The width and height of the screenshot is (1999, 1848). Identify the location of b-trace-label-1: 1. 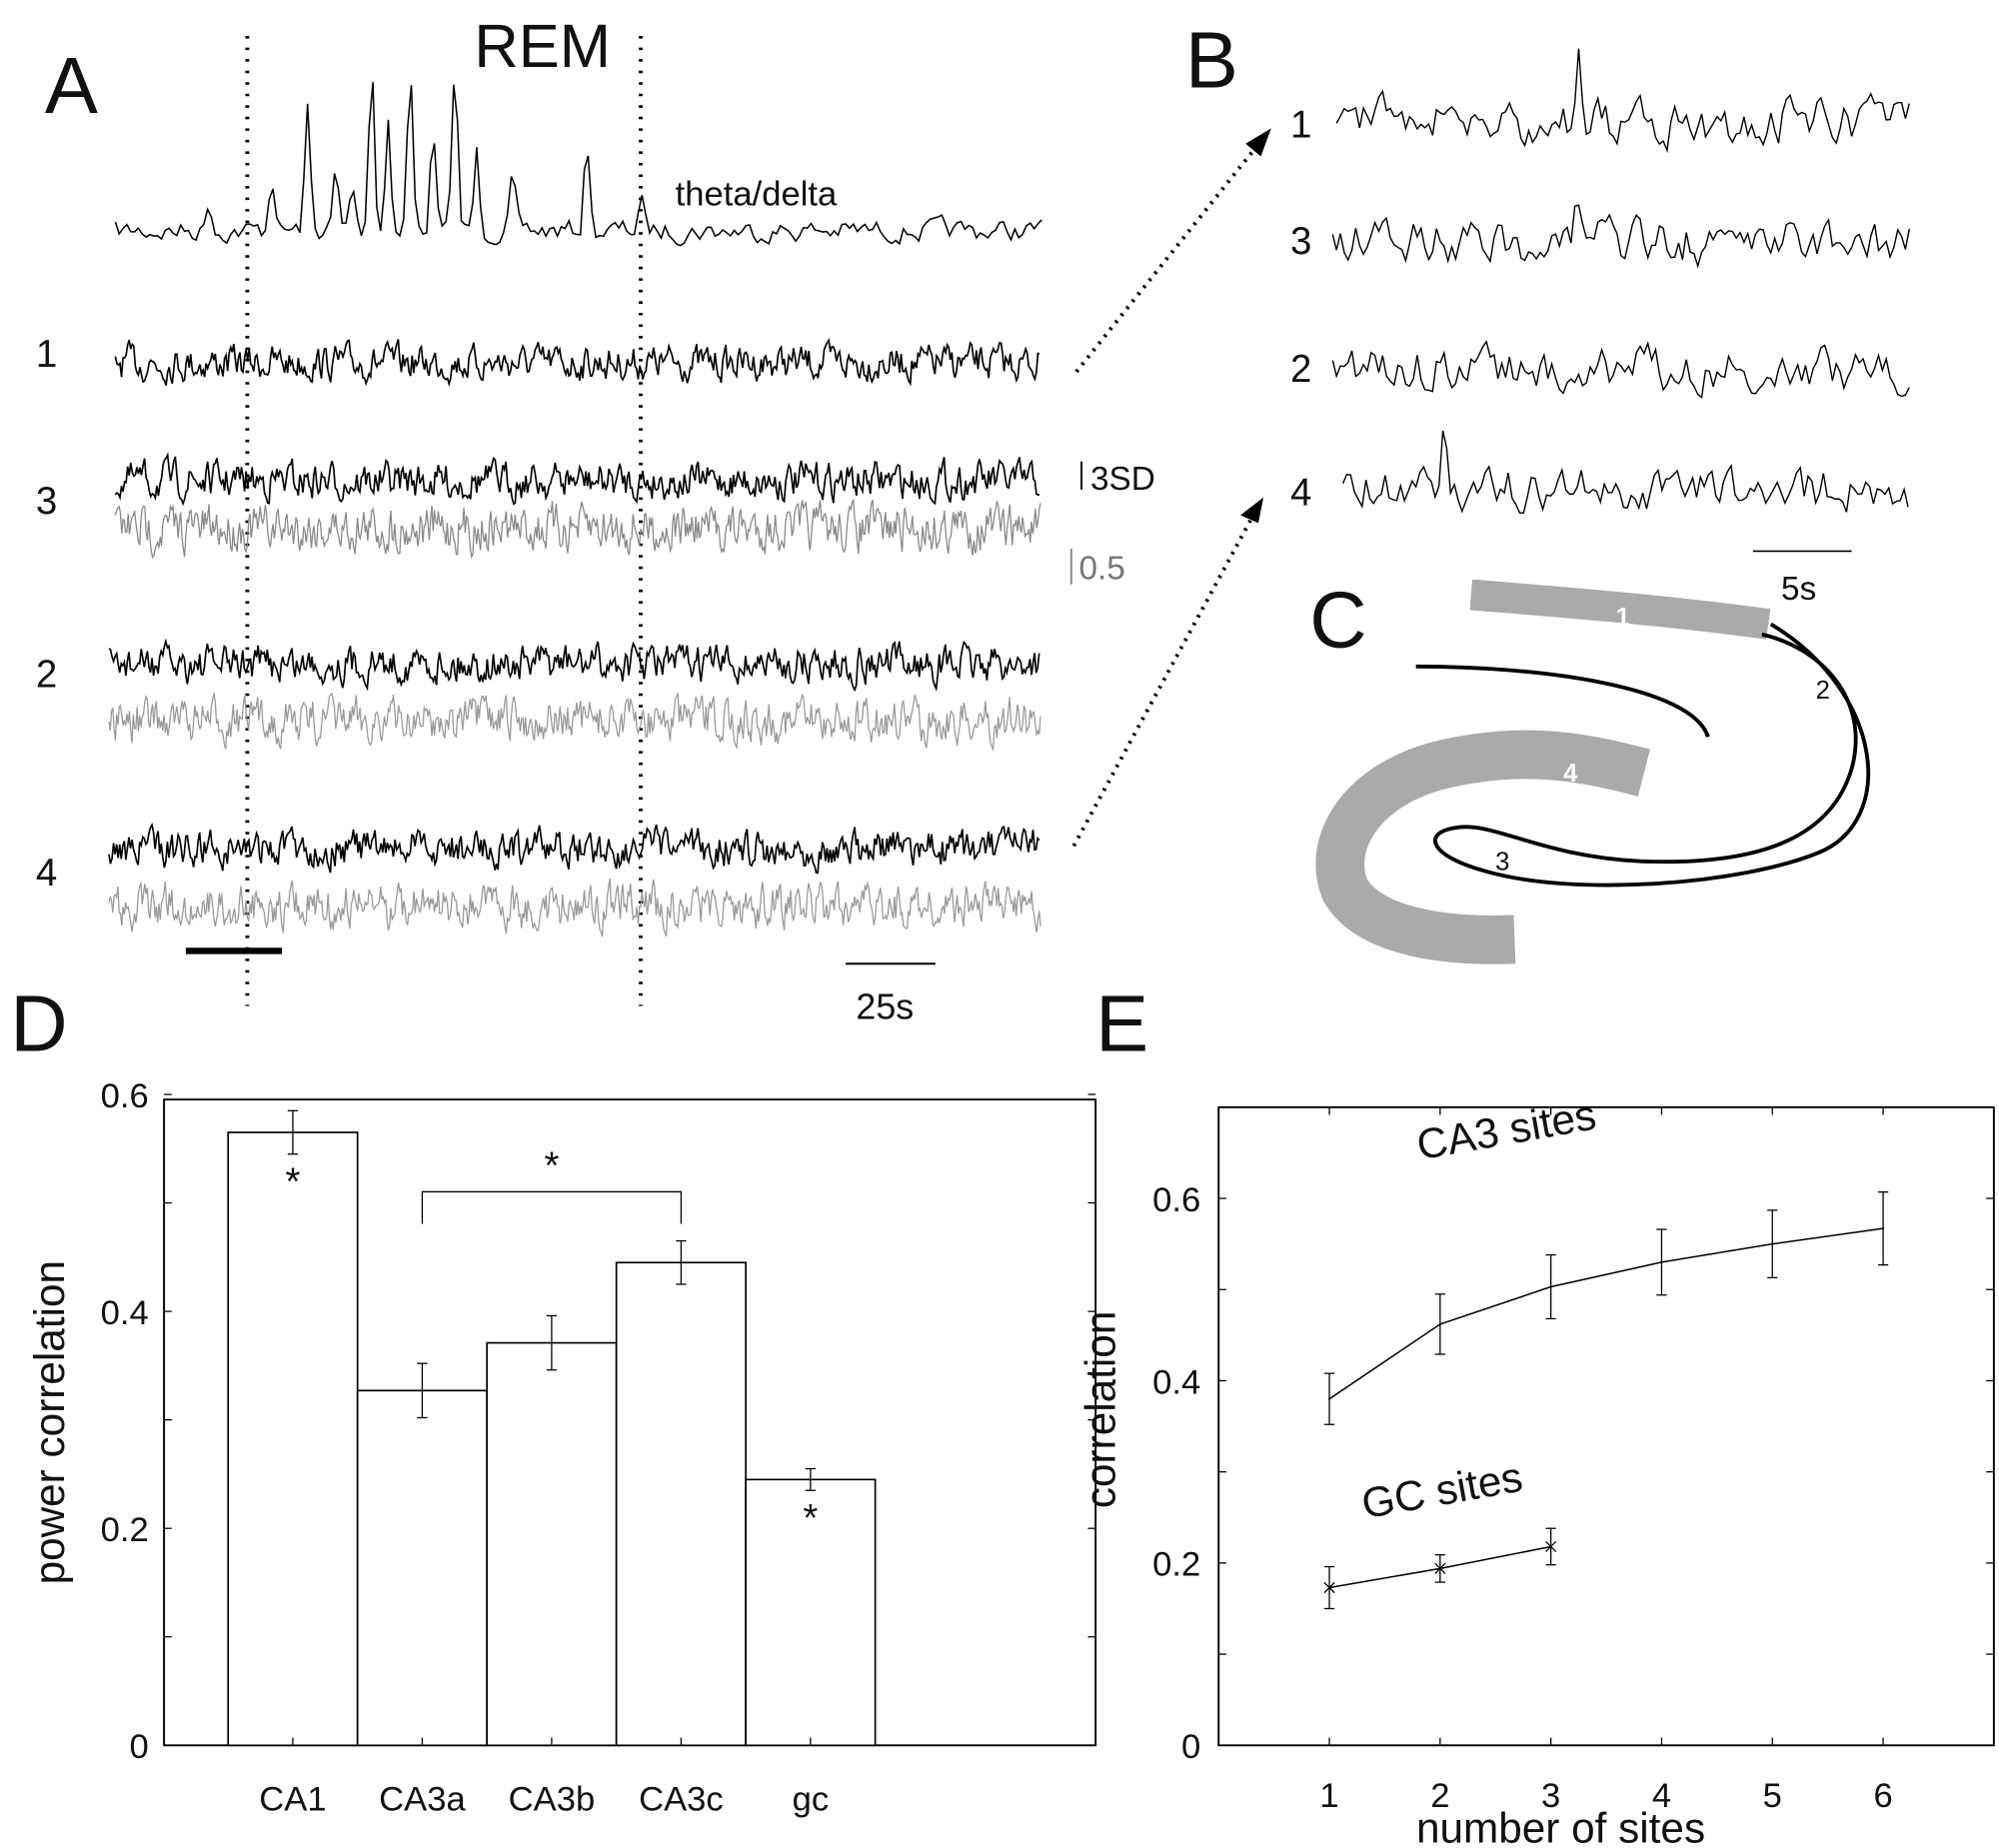
(1301, 125).